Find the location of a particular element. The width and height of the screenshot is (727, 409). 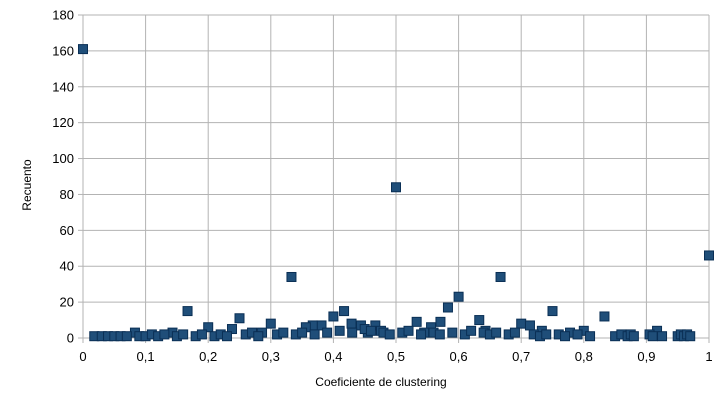

x-tick-label: 0,6 is located at coordinates (459, 356).